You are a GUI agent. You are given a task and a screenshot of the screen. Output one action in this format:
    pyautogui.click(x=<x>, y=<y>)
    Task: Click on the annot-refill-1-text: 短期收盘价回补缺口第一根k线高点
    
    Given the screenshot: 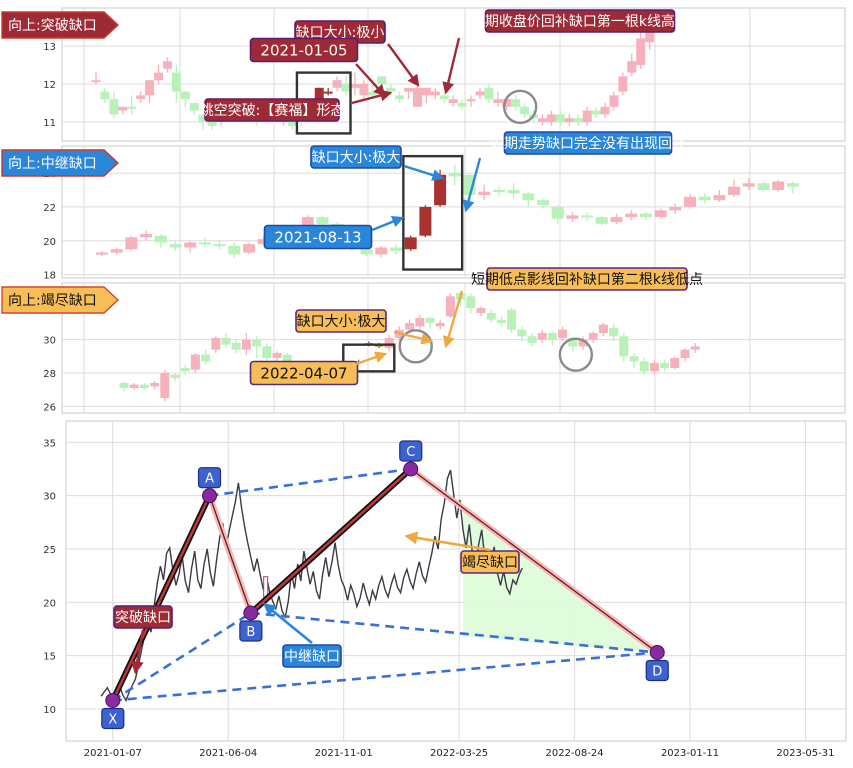 What is the action you would take?
    pyautogui.click(x=580, y=21)
    